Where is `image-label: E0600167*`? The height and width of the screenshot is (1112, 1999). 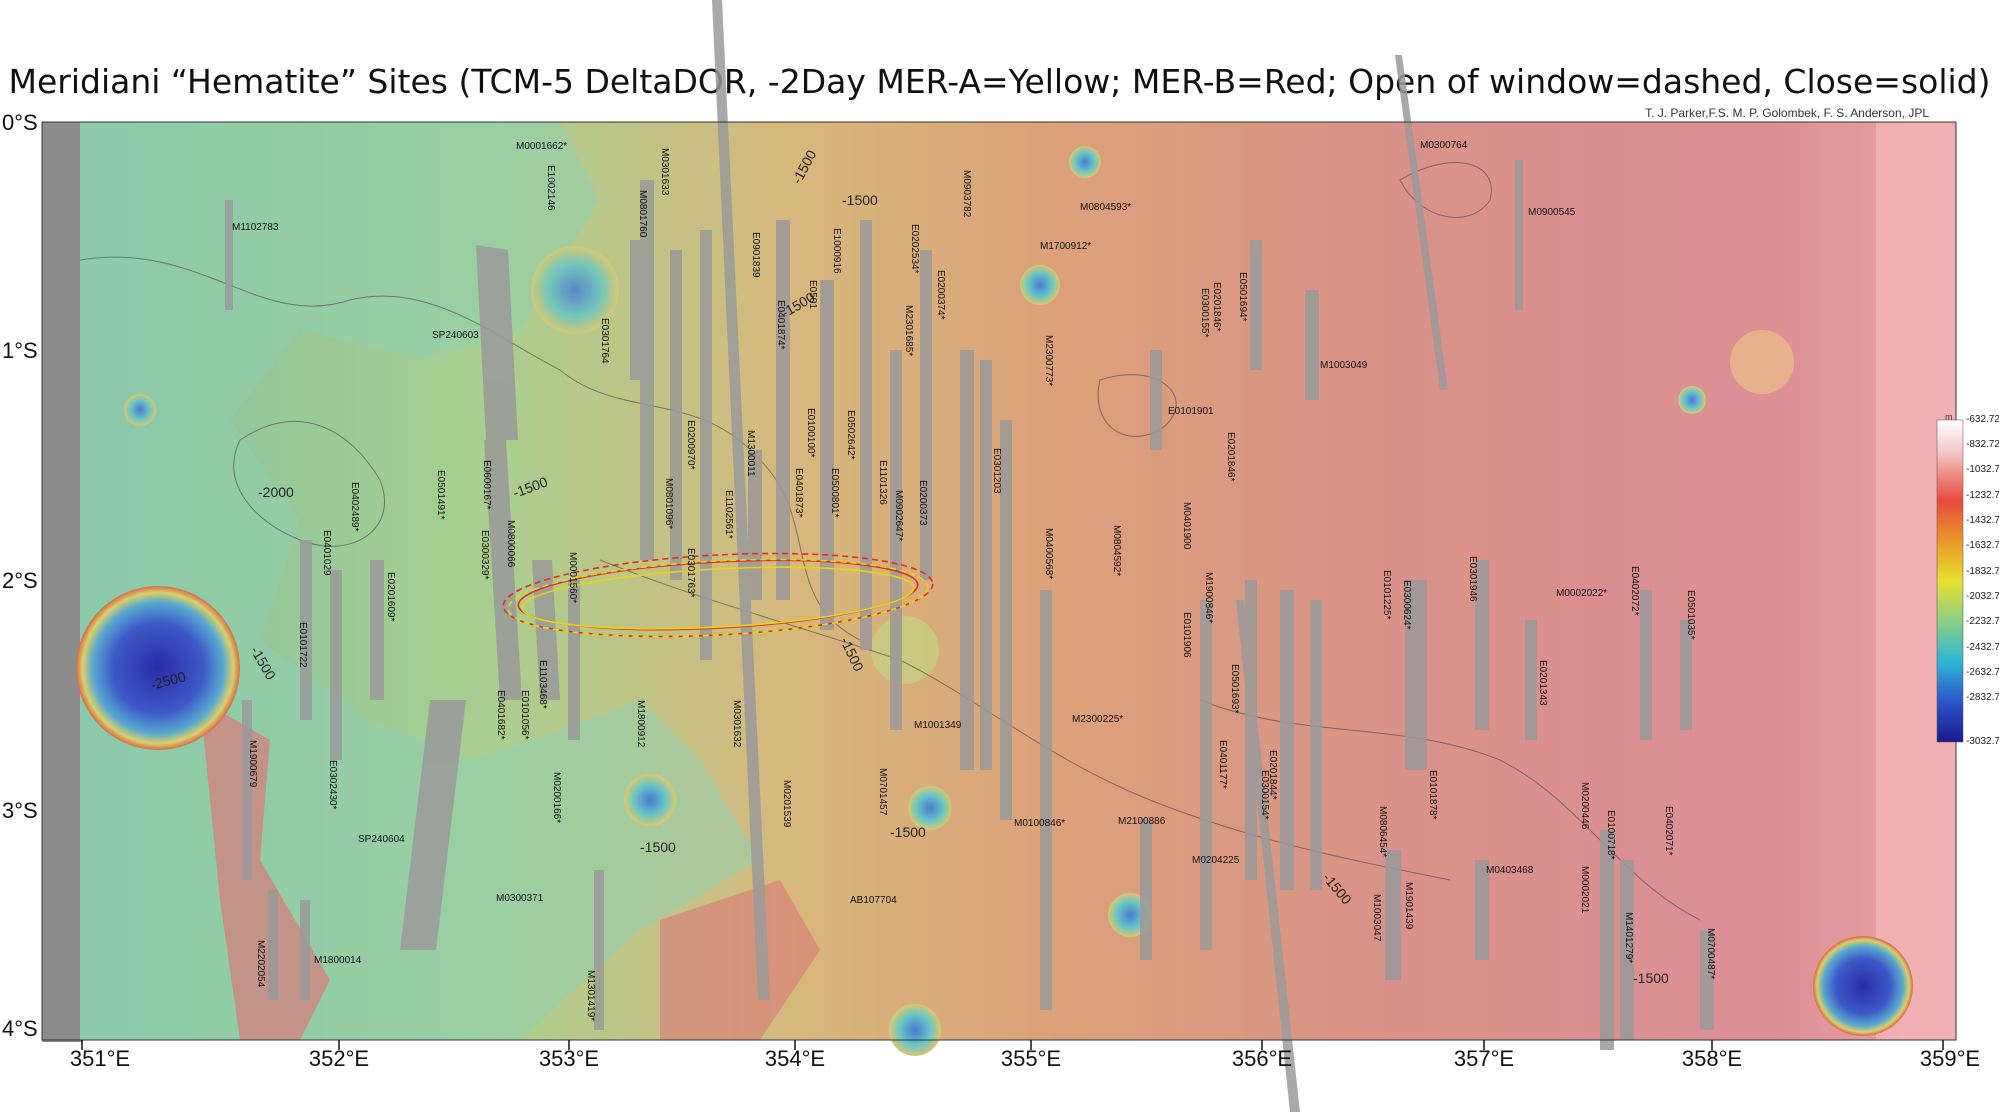 image-label: E0600167* is located at coordinates (486, 485).